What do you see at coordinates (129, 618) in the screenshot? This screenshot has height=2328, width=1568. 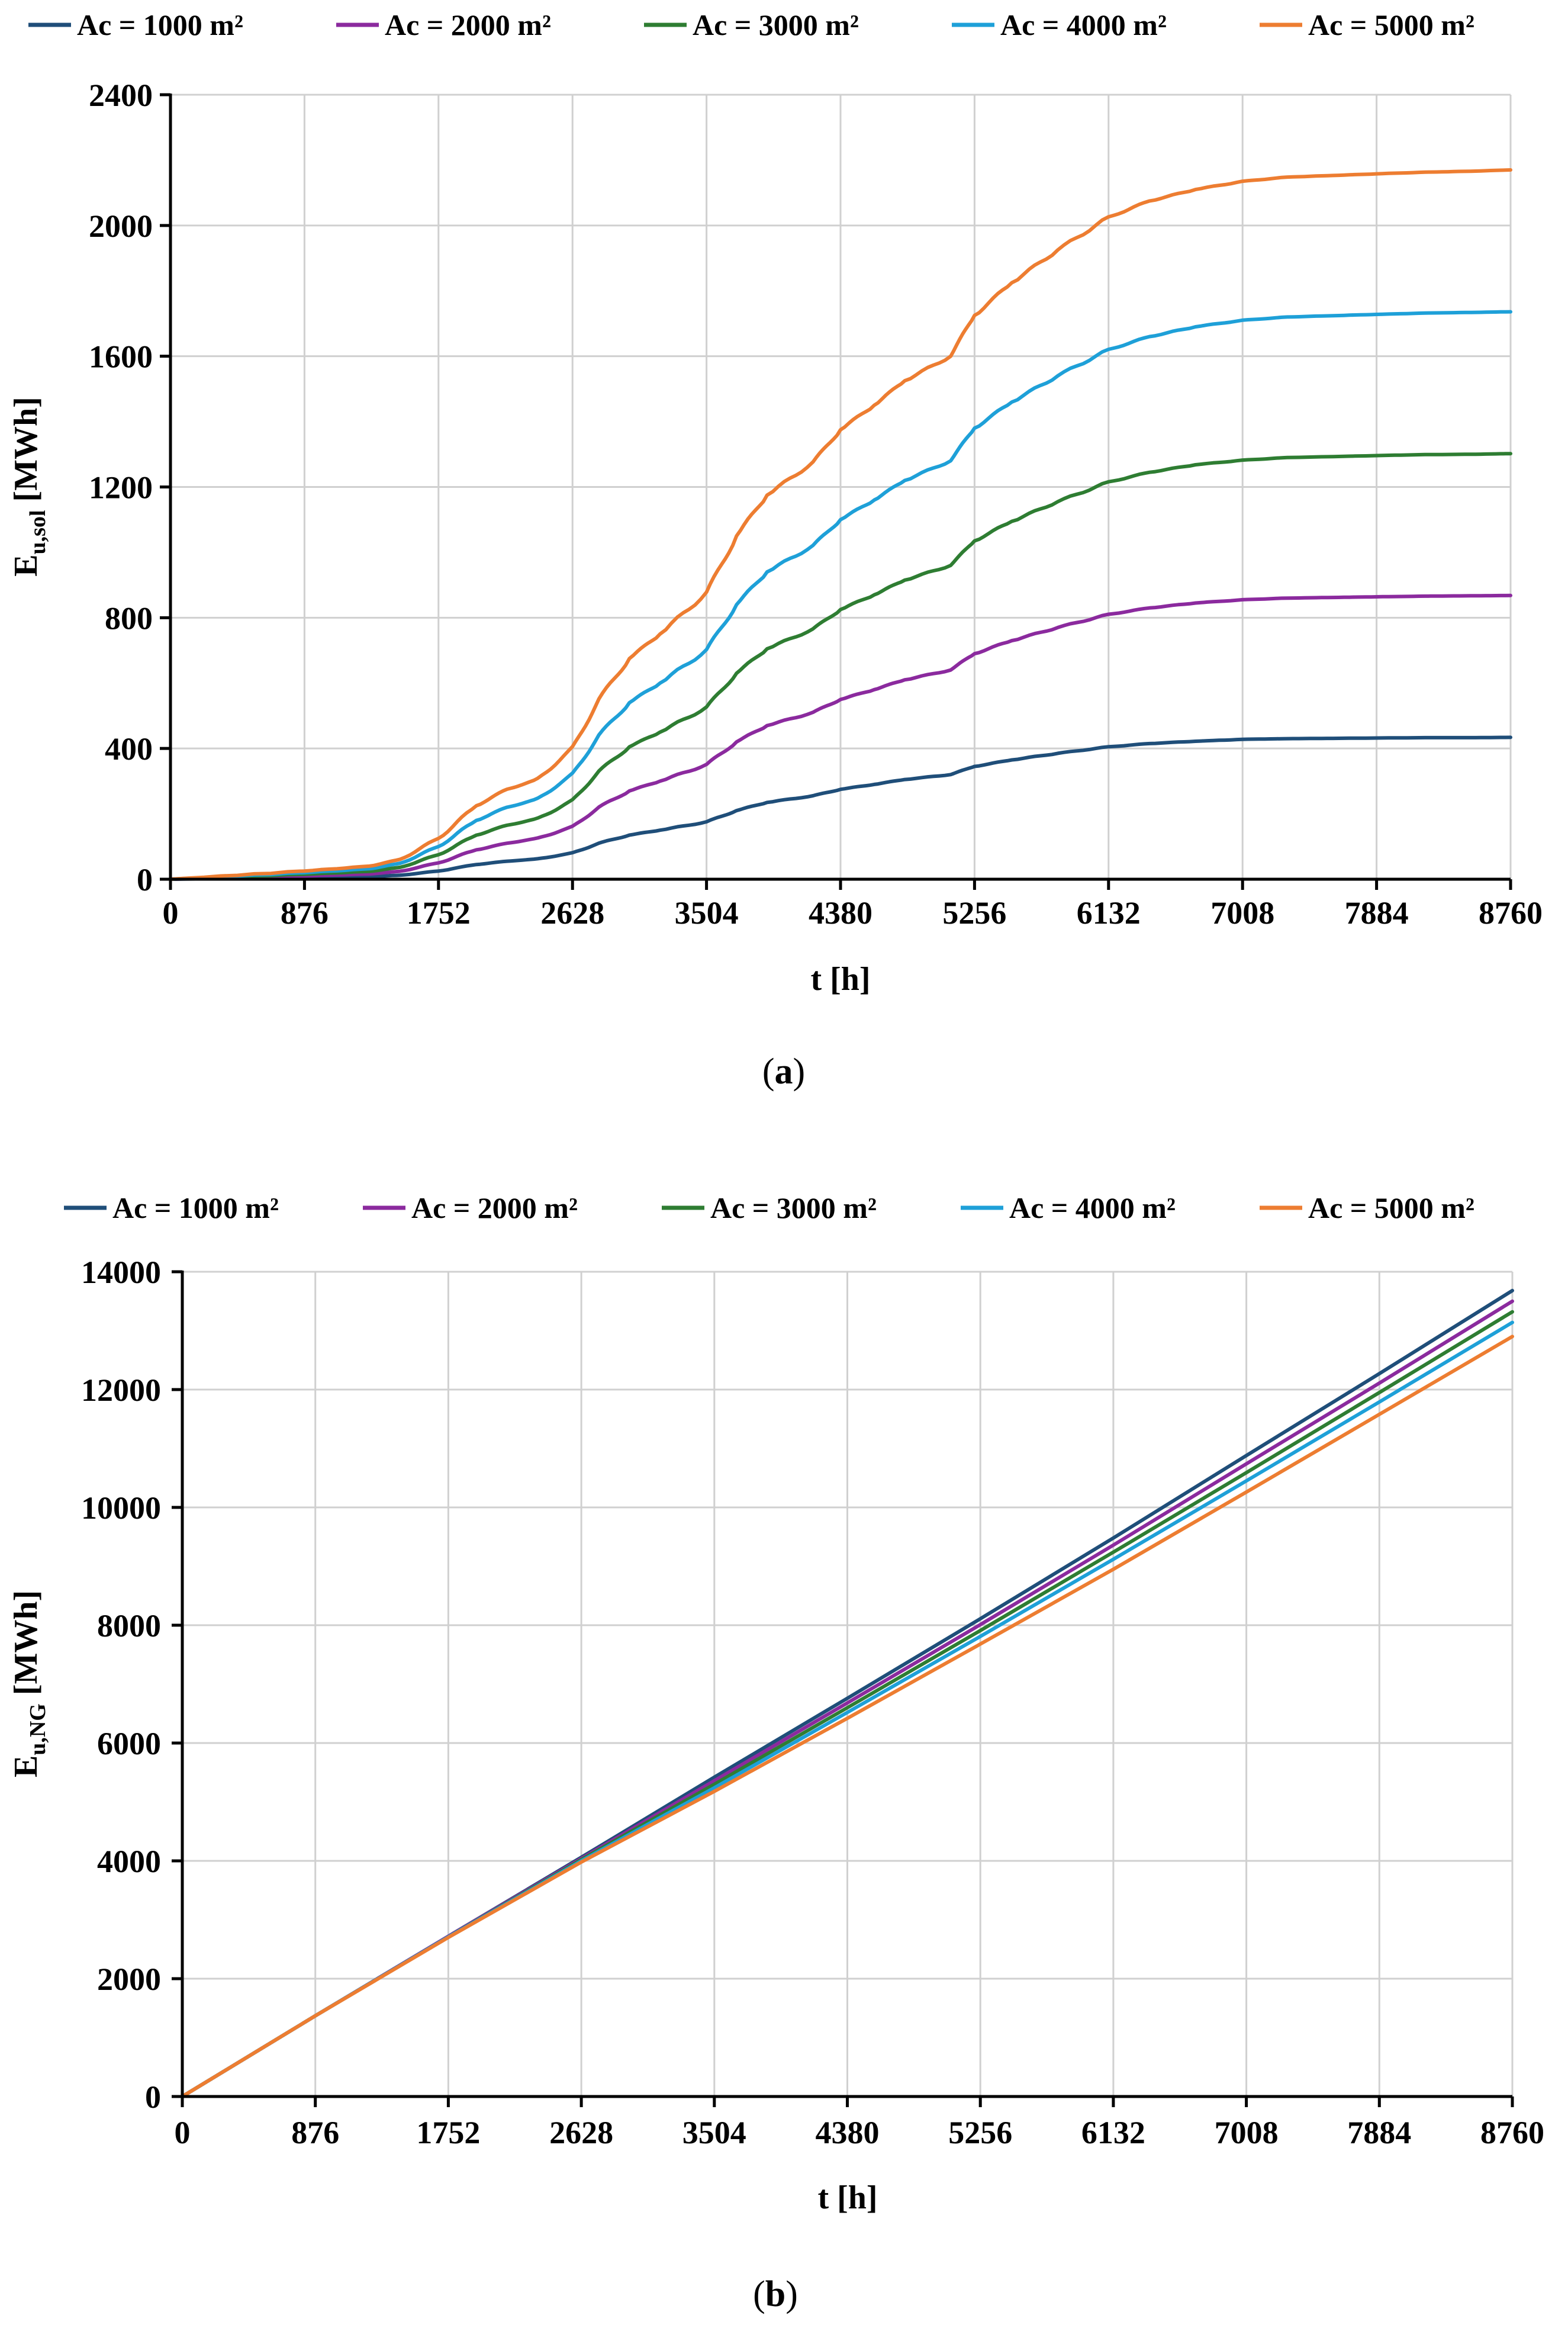 I see `y-tick-label: 800` at bounding box center [129, 618].